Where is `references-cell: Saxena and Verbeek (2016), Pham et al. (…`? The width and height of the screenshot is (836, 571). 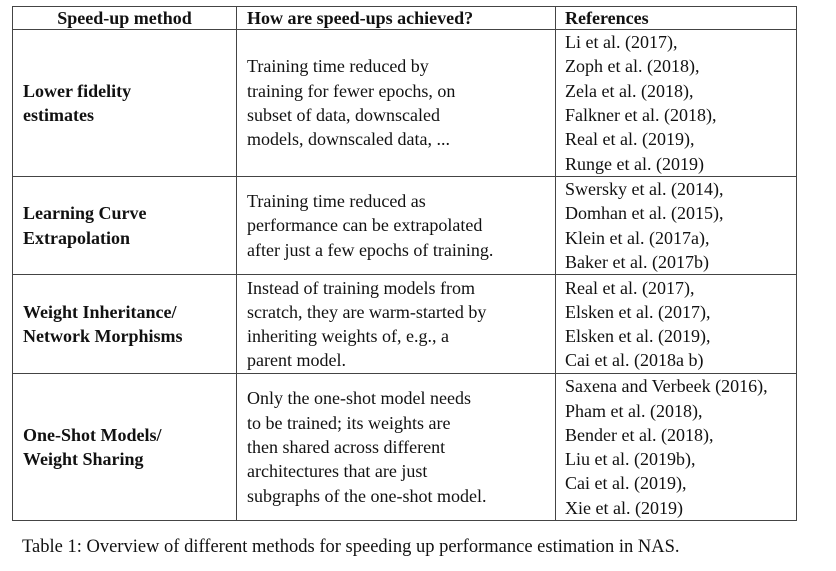 references-cell: Saxena and Verbeek (2016), Pham et al. (… is located at coordinates (676, 447).